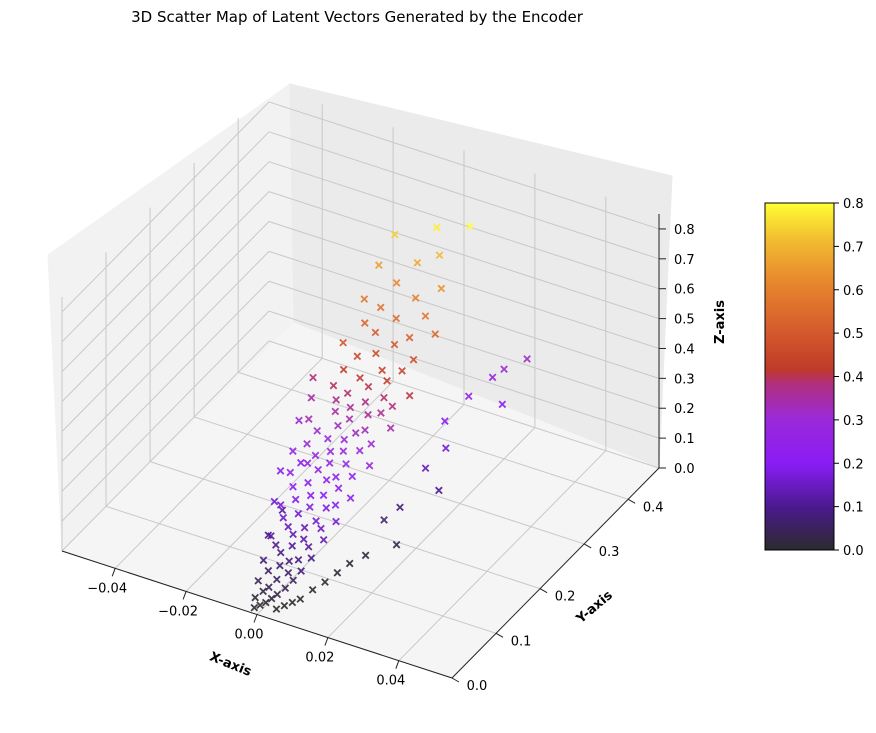  I want to click on x-tick-label: −0.04, so click(107, 588).